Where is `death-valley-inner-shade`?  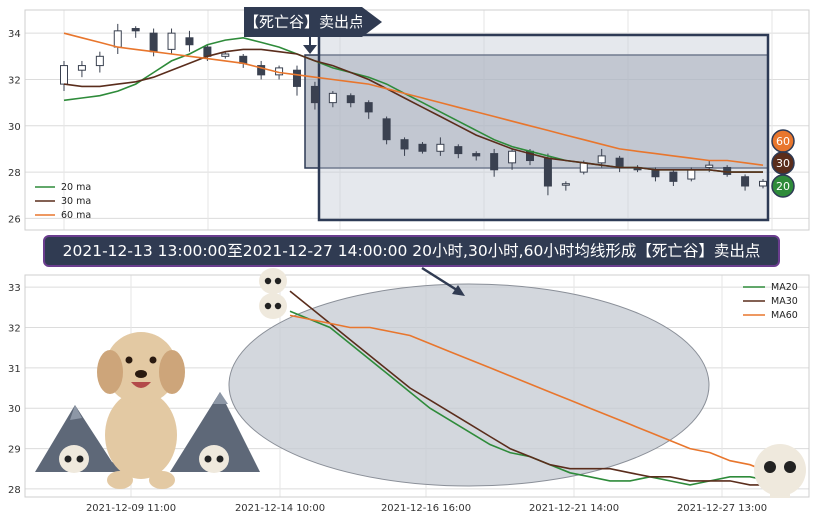 death-valley-inner-shade is located at coordinates (536, 111).